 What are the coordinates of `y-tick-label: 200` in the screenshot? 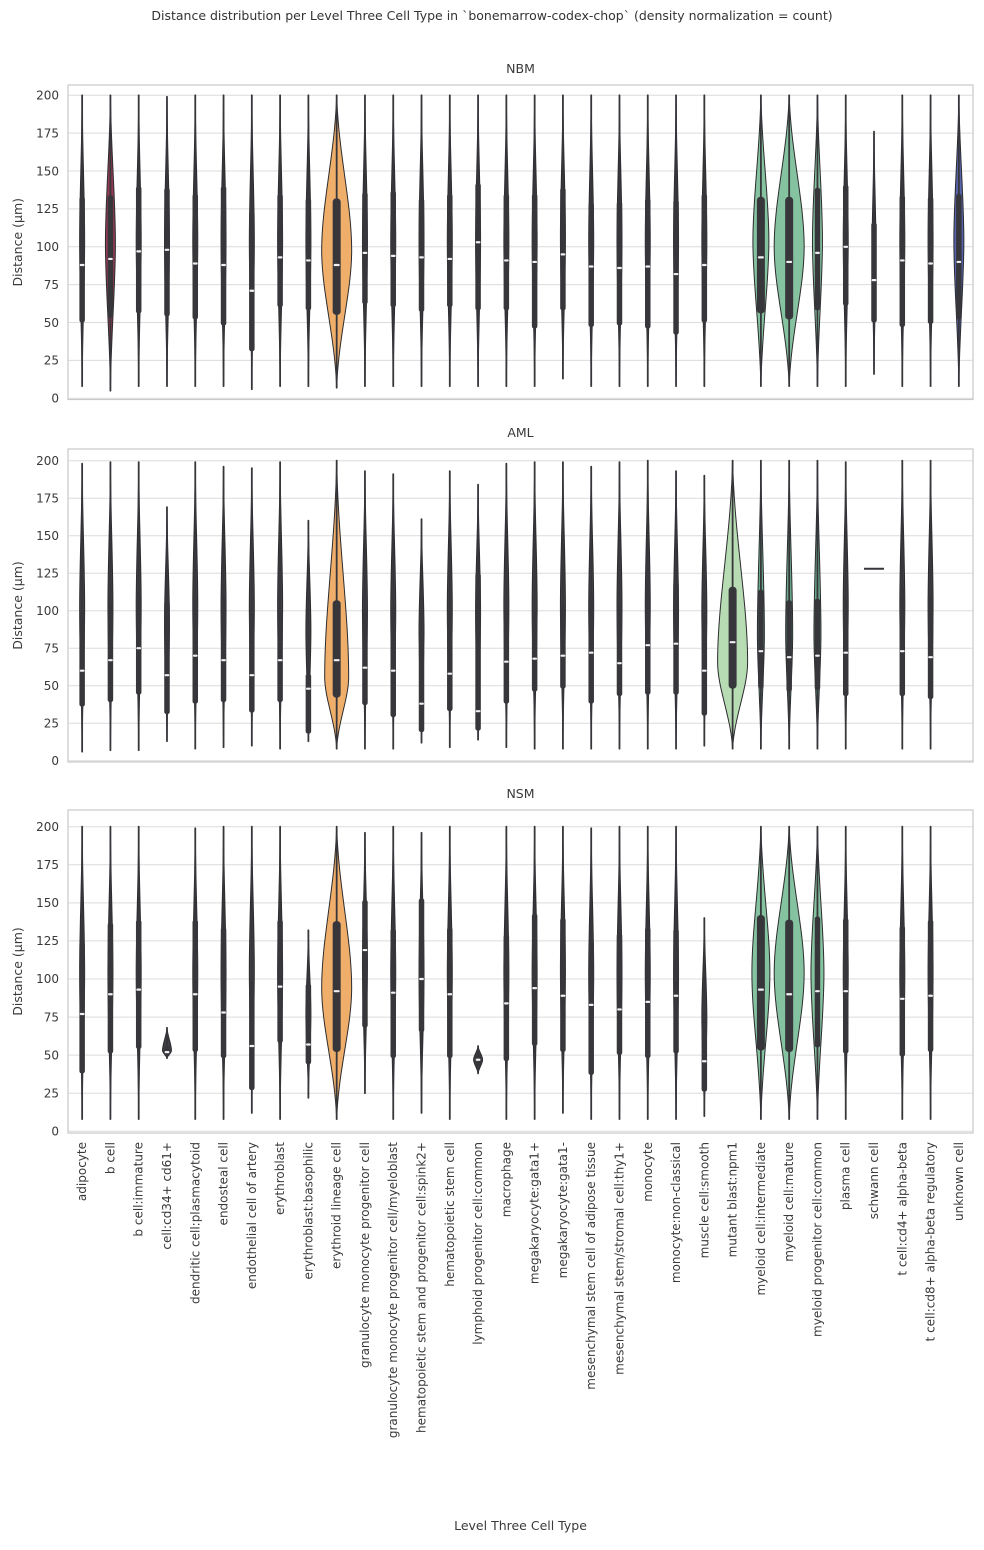 It's located at (47, 827).